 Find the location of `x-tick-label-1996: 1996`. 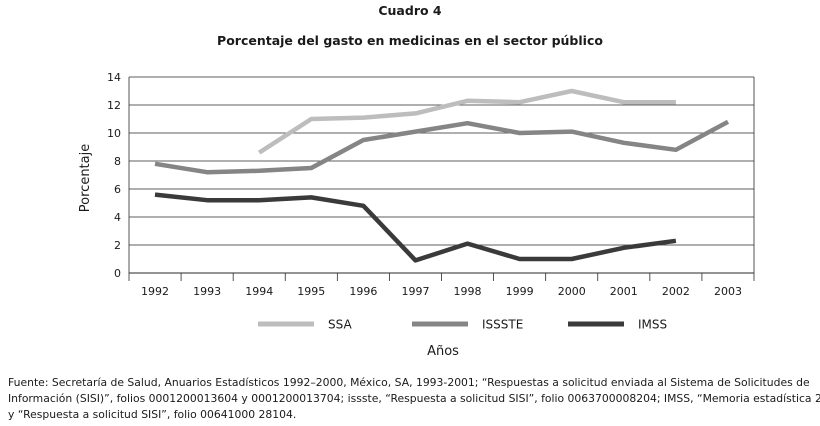

x-tick-label-1996: 1996 is located at coordinates (363, 291).